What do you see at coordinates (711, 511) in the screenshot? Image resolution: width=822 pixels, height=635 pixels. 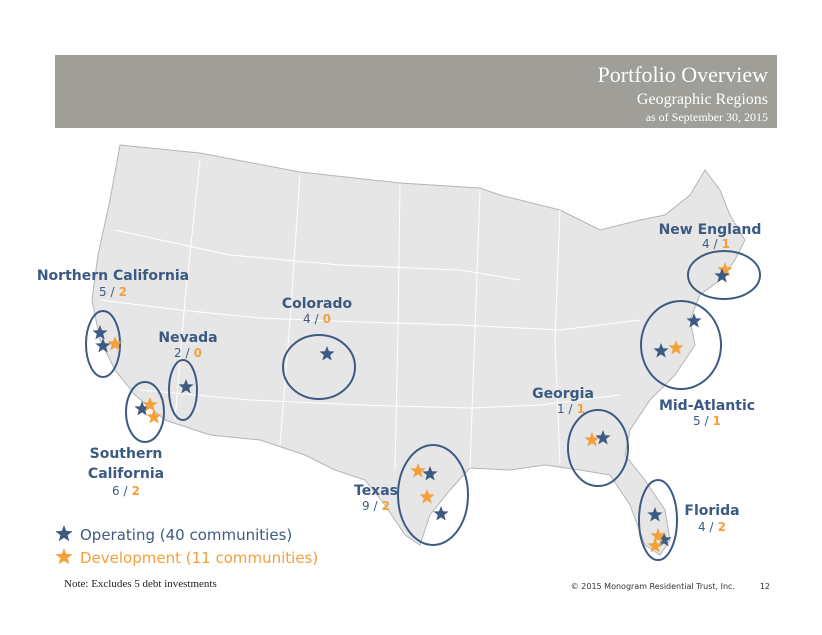 I see `region-name: Florida` at bounding box center [711, 511].